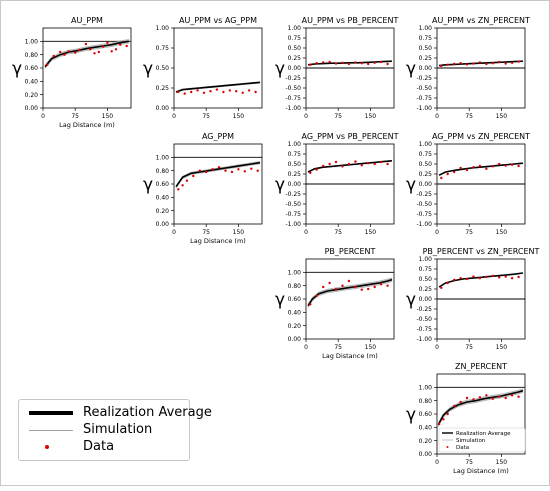  What do you see at coordinates (481, 63) in the screenshot?
I see `realization-average-line` at bounding box center [481, 63].